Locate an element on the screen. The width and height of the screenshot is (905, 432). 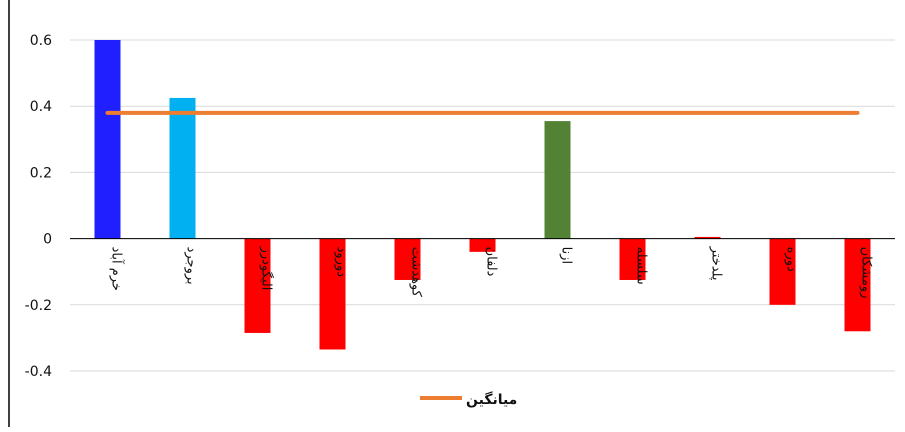
y-axis-ticks: -0.4 -0.2 0 0.2 0.4 0.6 is located at coordinates (38, 206).